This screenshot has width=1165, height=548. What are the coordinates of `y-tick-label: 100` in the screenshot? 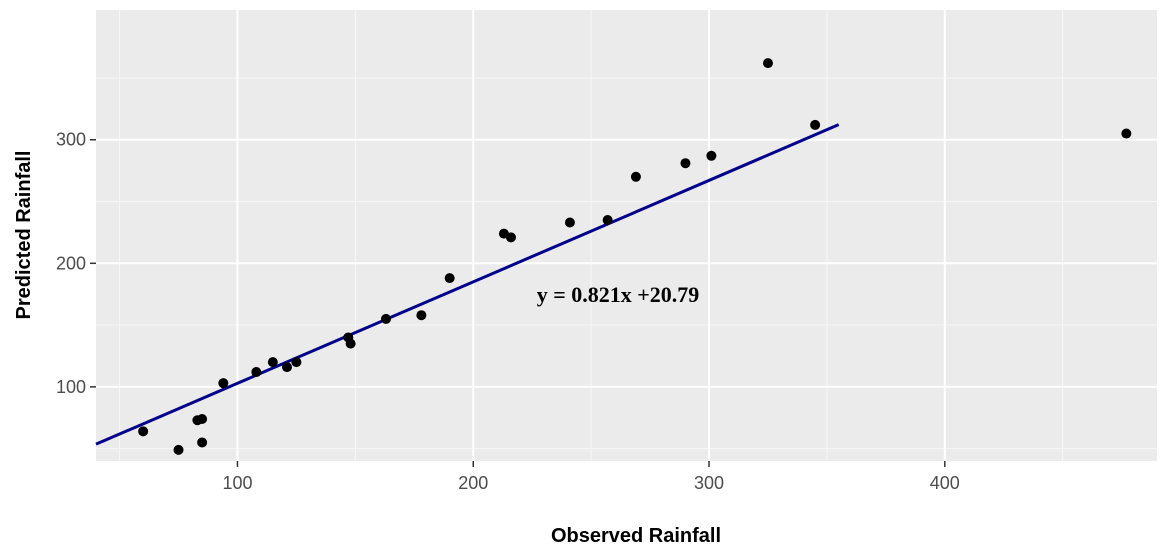 It's located at (71, 387).